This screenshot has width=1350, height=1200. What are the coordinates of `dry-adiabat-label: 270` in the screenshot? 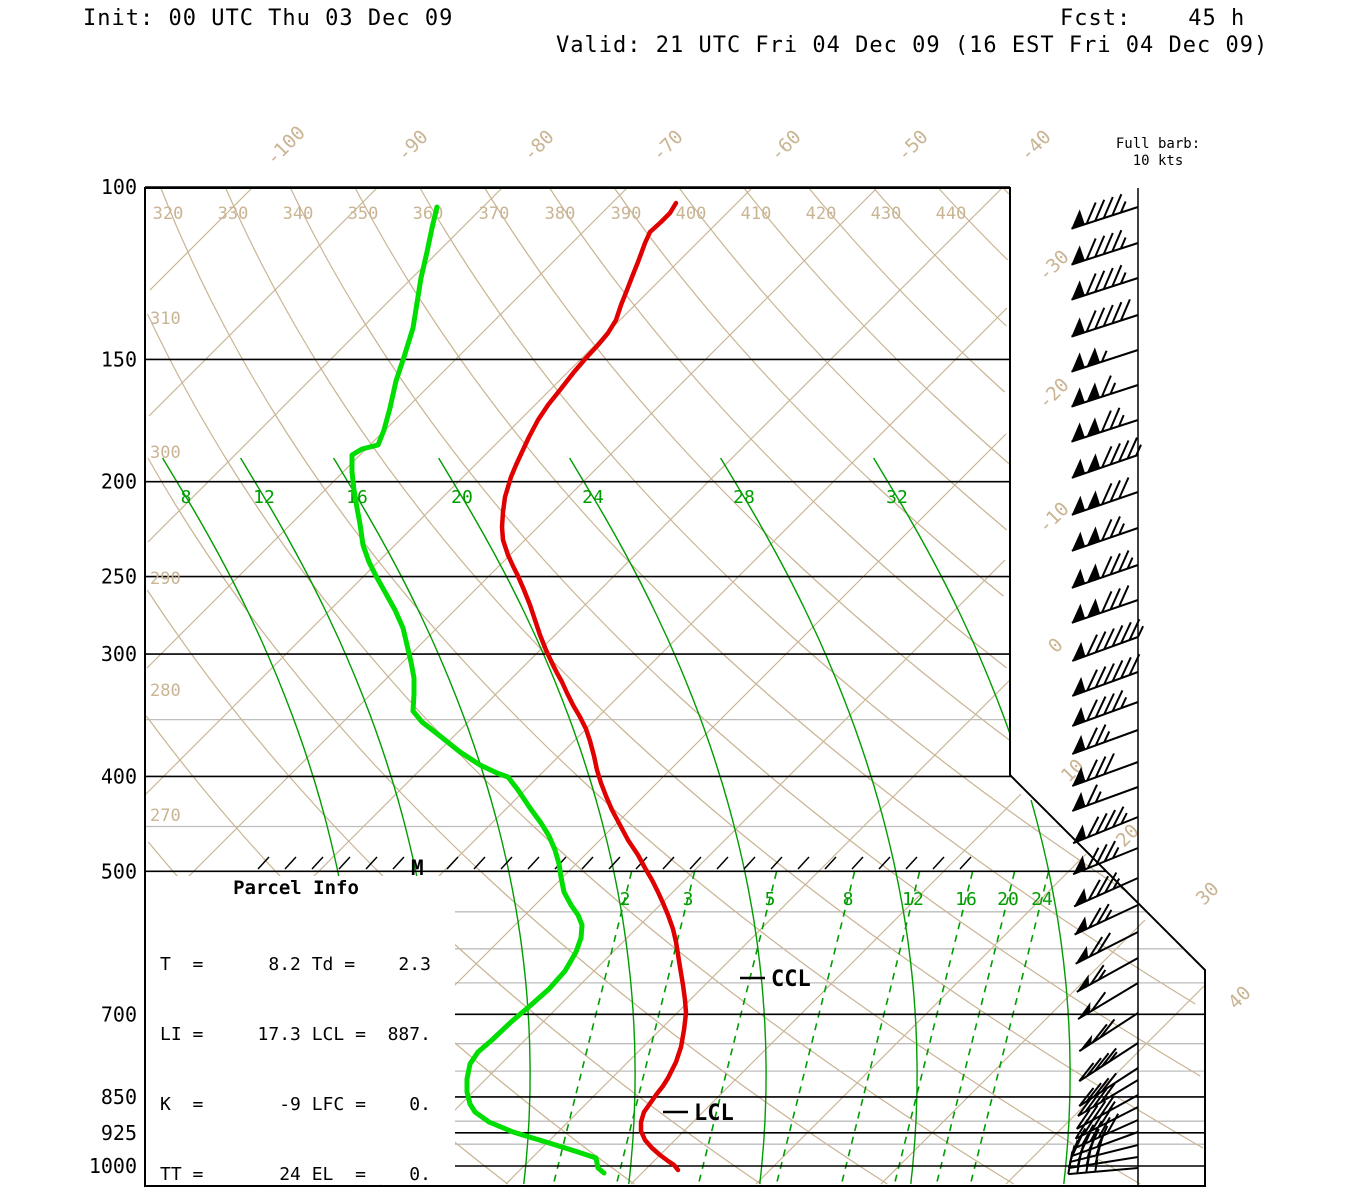 It's located at (165, 816).